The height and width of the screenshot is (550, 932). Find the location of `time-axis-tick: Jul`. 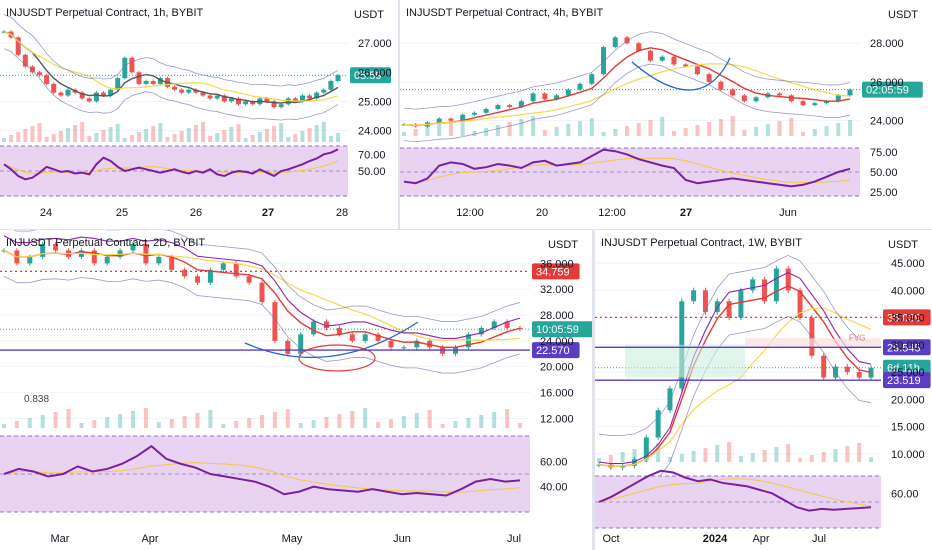

time-axis-tick: Jul is located at coordinates (514, 539).